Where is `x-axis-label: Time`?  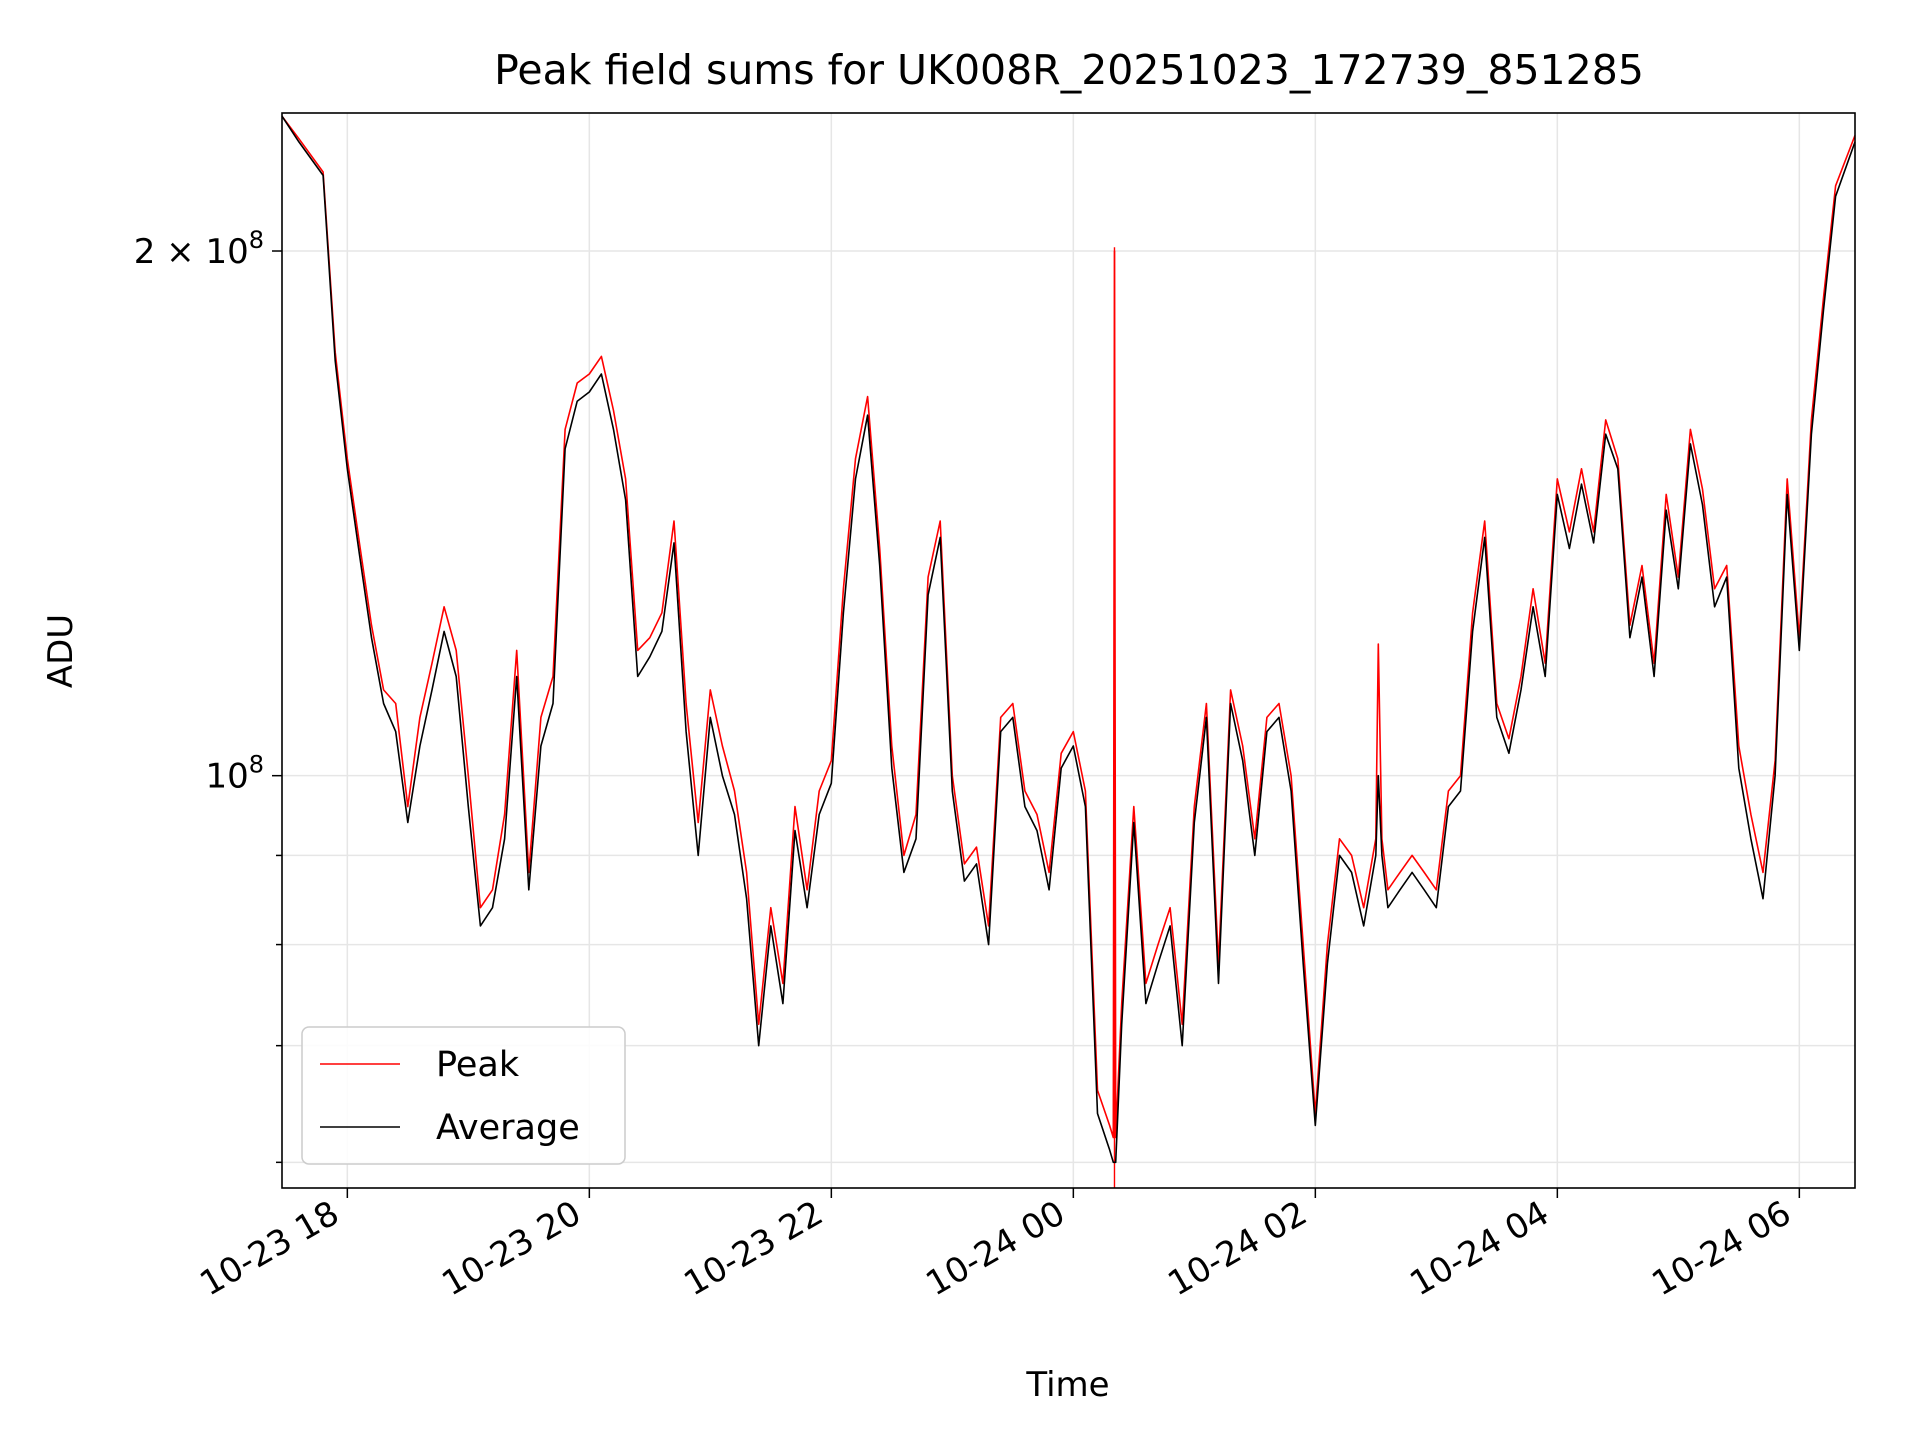 x-axis-label: Time is located at coordinates (1067, 1385).